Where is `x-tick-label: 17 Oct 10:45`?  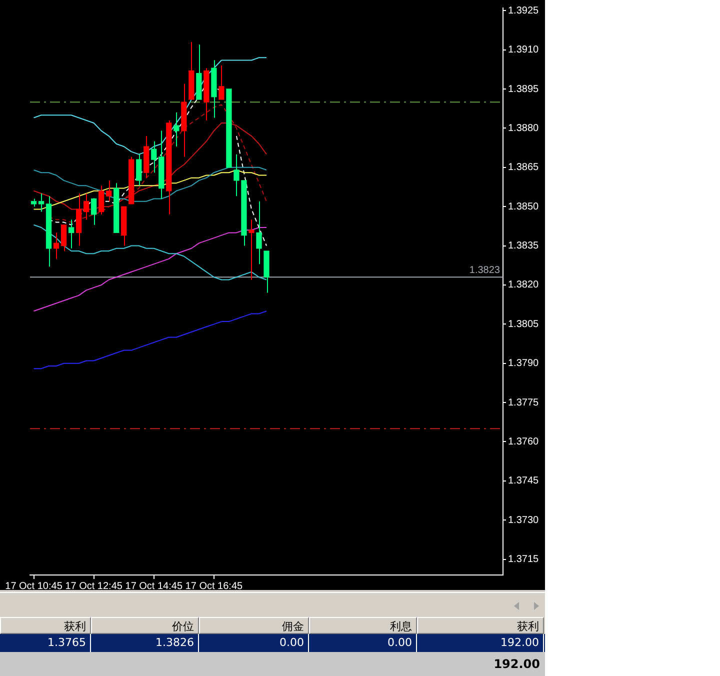 x-tick-label: 17 Oct 10:45 is located at coordinates (34, 586).